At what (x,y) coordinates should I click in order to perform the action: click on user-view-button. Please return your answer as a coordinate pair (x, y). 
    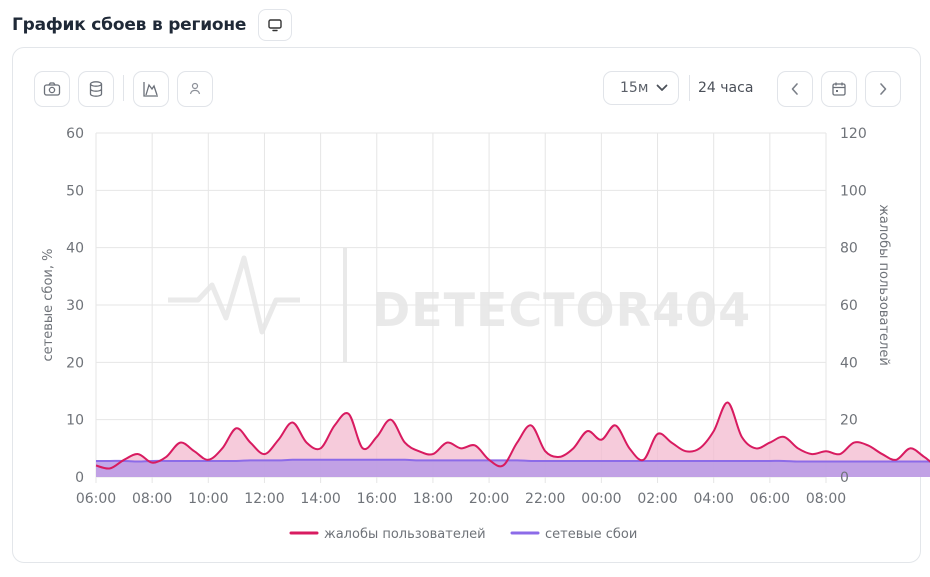
    Looking at the image, I should click on (195, 89).